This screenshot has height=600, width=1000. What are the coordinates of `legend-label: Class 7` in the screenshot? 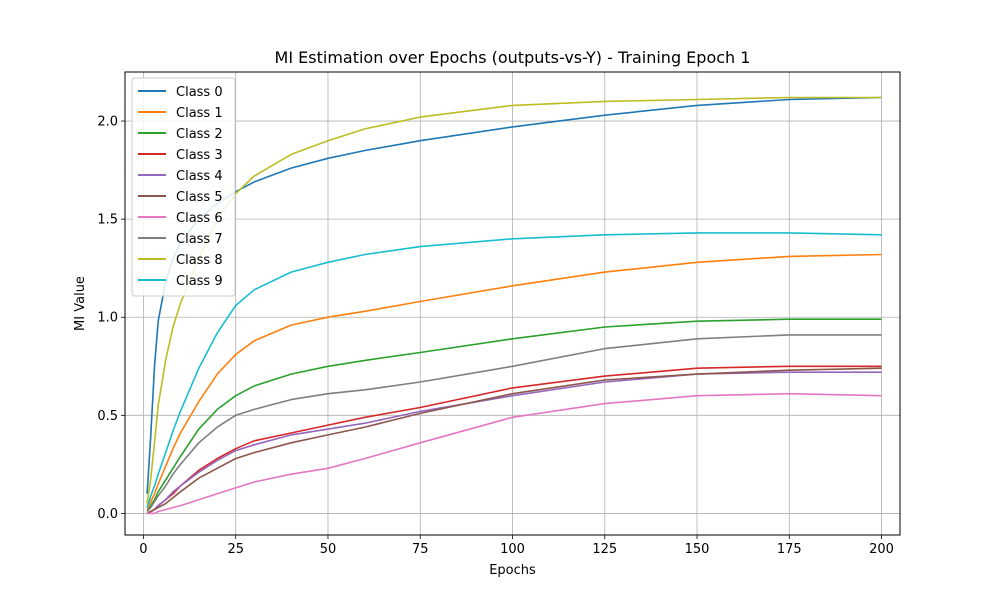 It's located at (199, 239).